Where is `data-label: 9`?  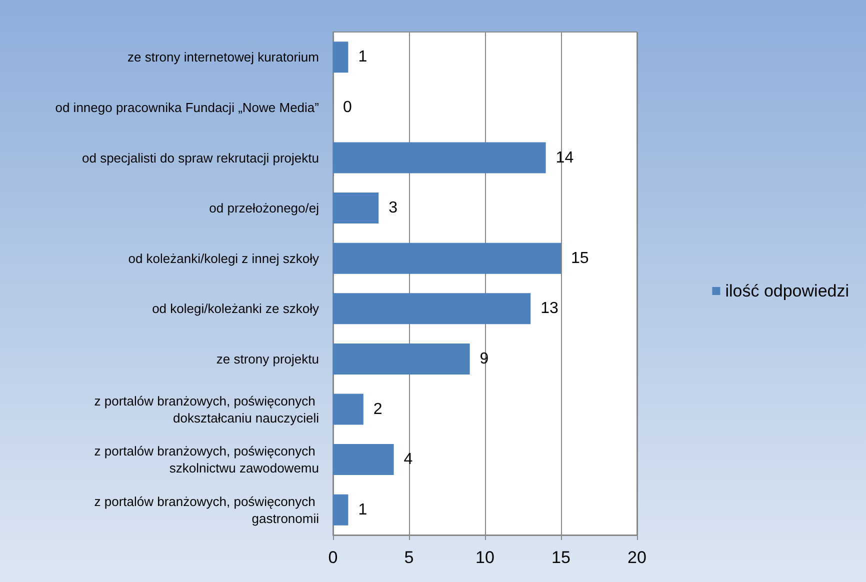 data-label: 9 is located at coordinates (484, 359).